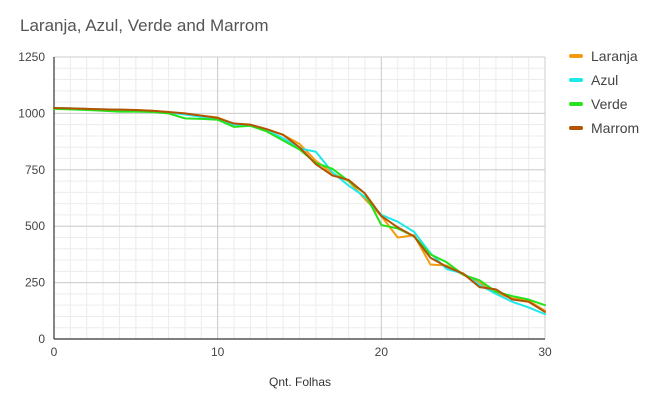 The height and width of the screenshot is (407, 658). I want to click on x-tick-label: 30, so click(545, 352).